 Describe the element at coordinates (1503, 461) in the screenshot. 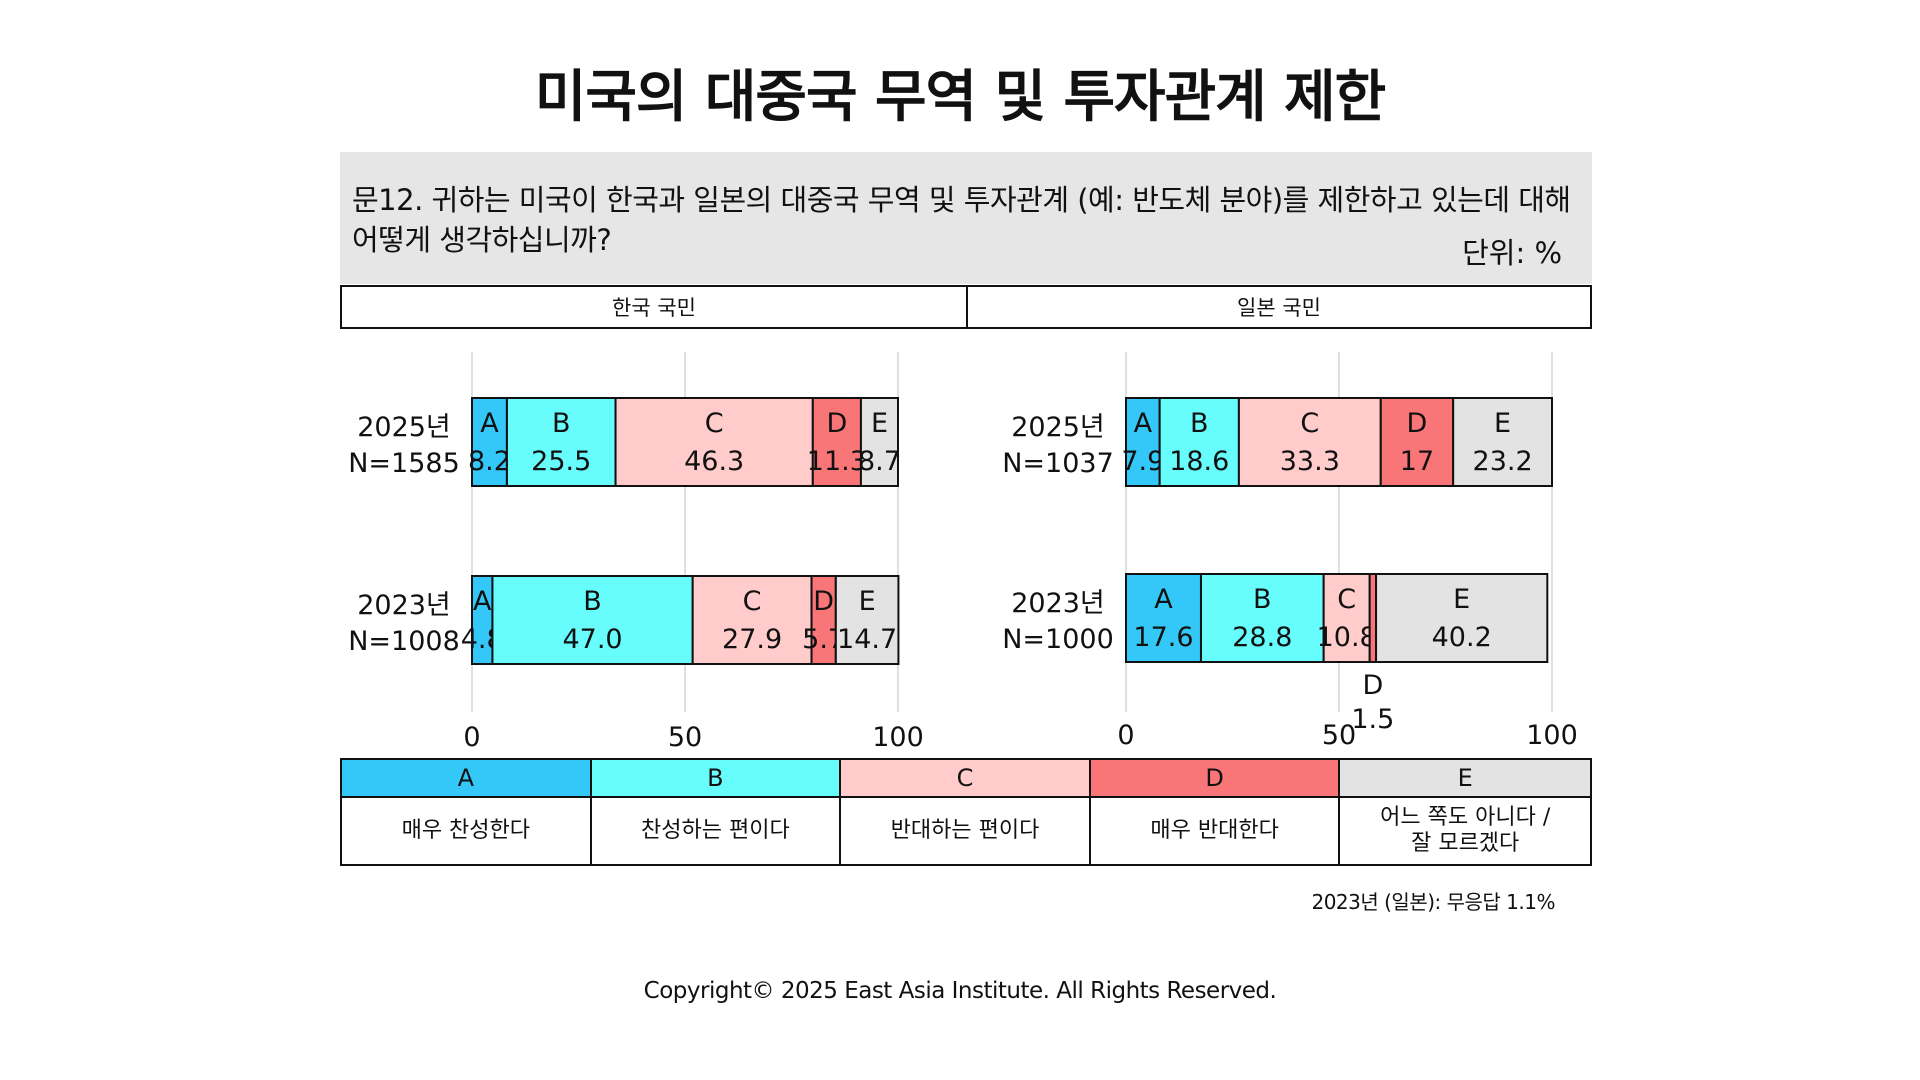

I see `data-label: 23.2` at that location.